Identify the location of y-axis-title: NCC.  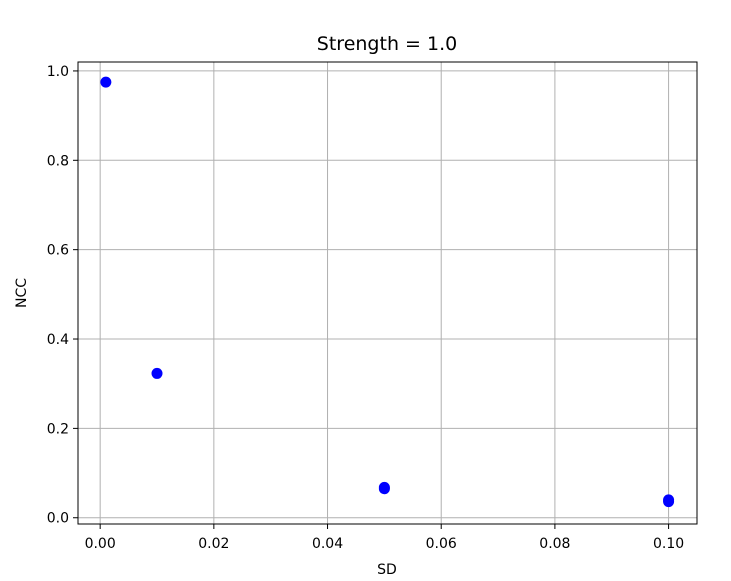
(22, 293).